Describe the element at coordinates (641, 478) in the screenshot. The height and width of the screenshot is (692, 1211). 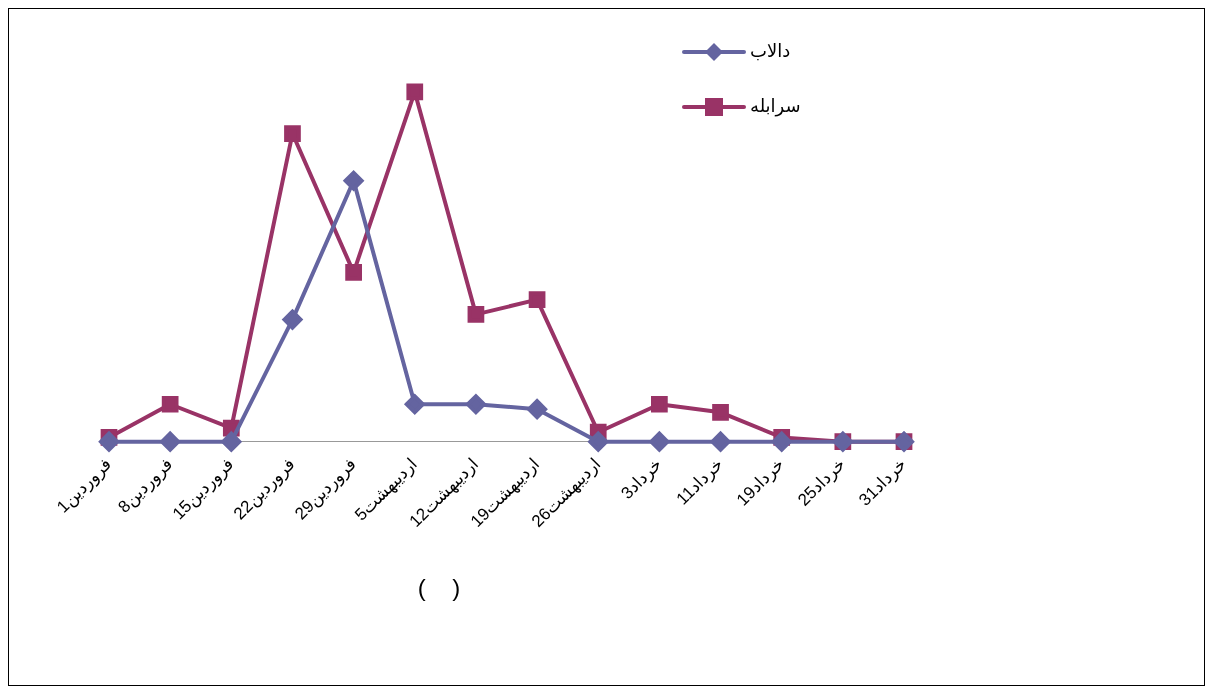
I see `x-tick-label: 3خرداد` at that location.